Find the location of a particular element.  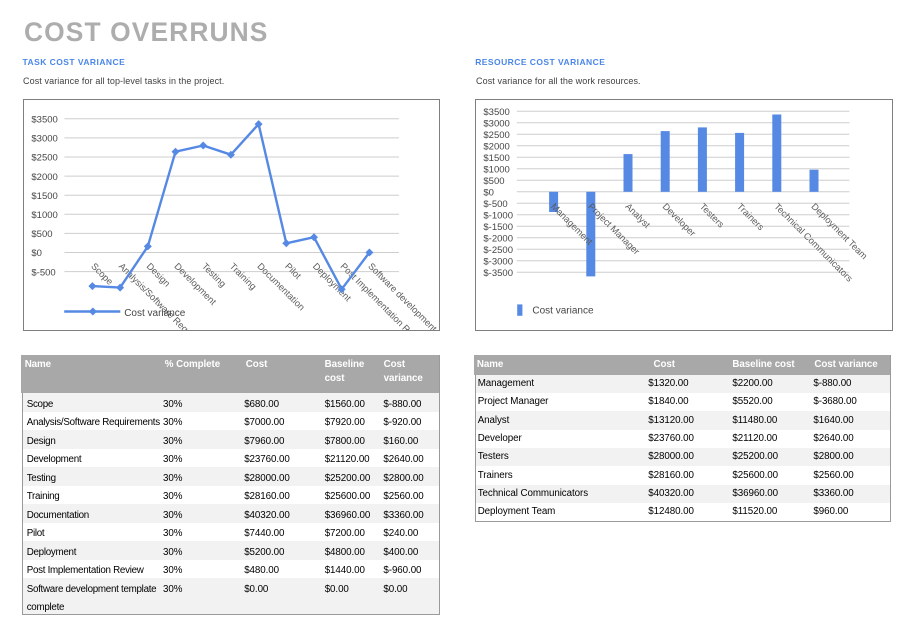

svg-text: $-2500 is located at coordinates (498, 250).